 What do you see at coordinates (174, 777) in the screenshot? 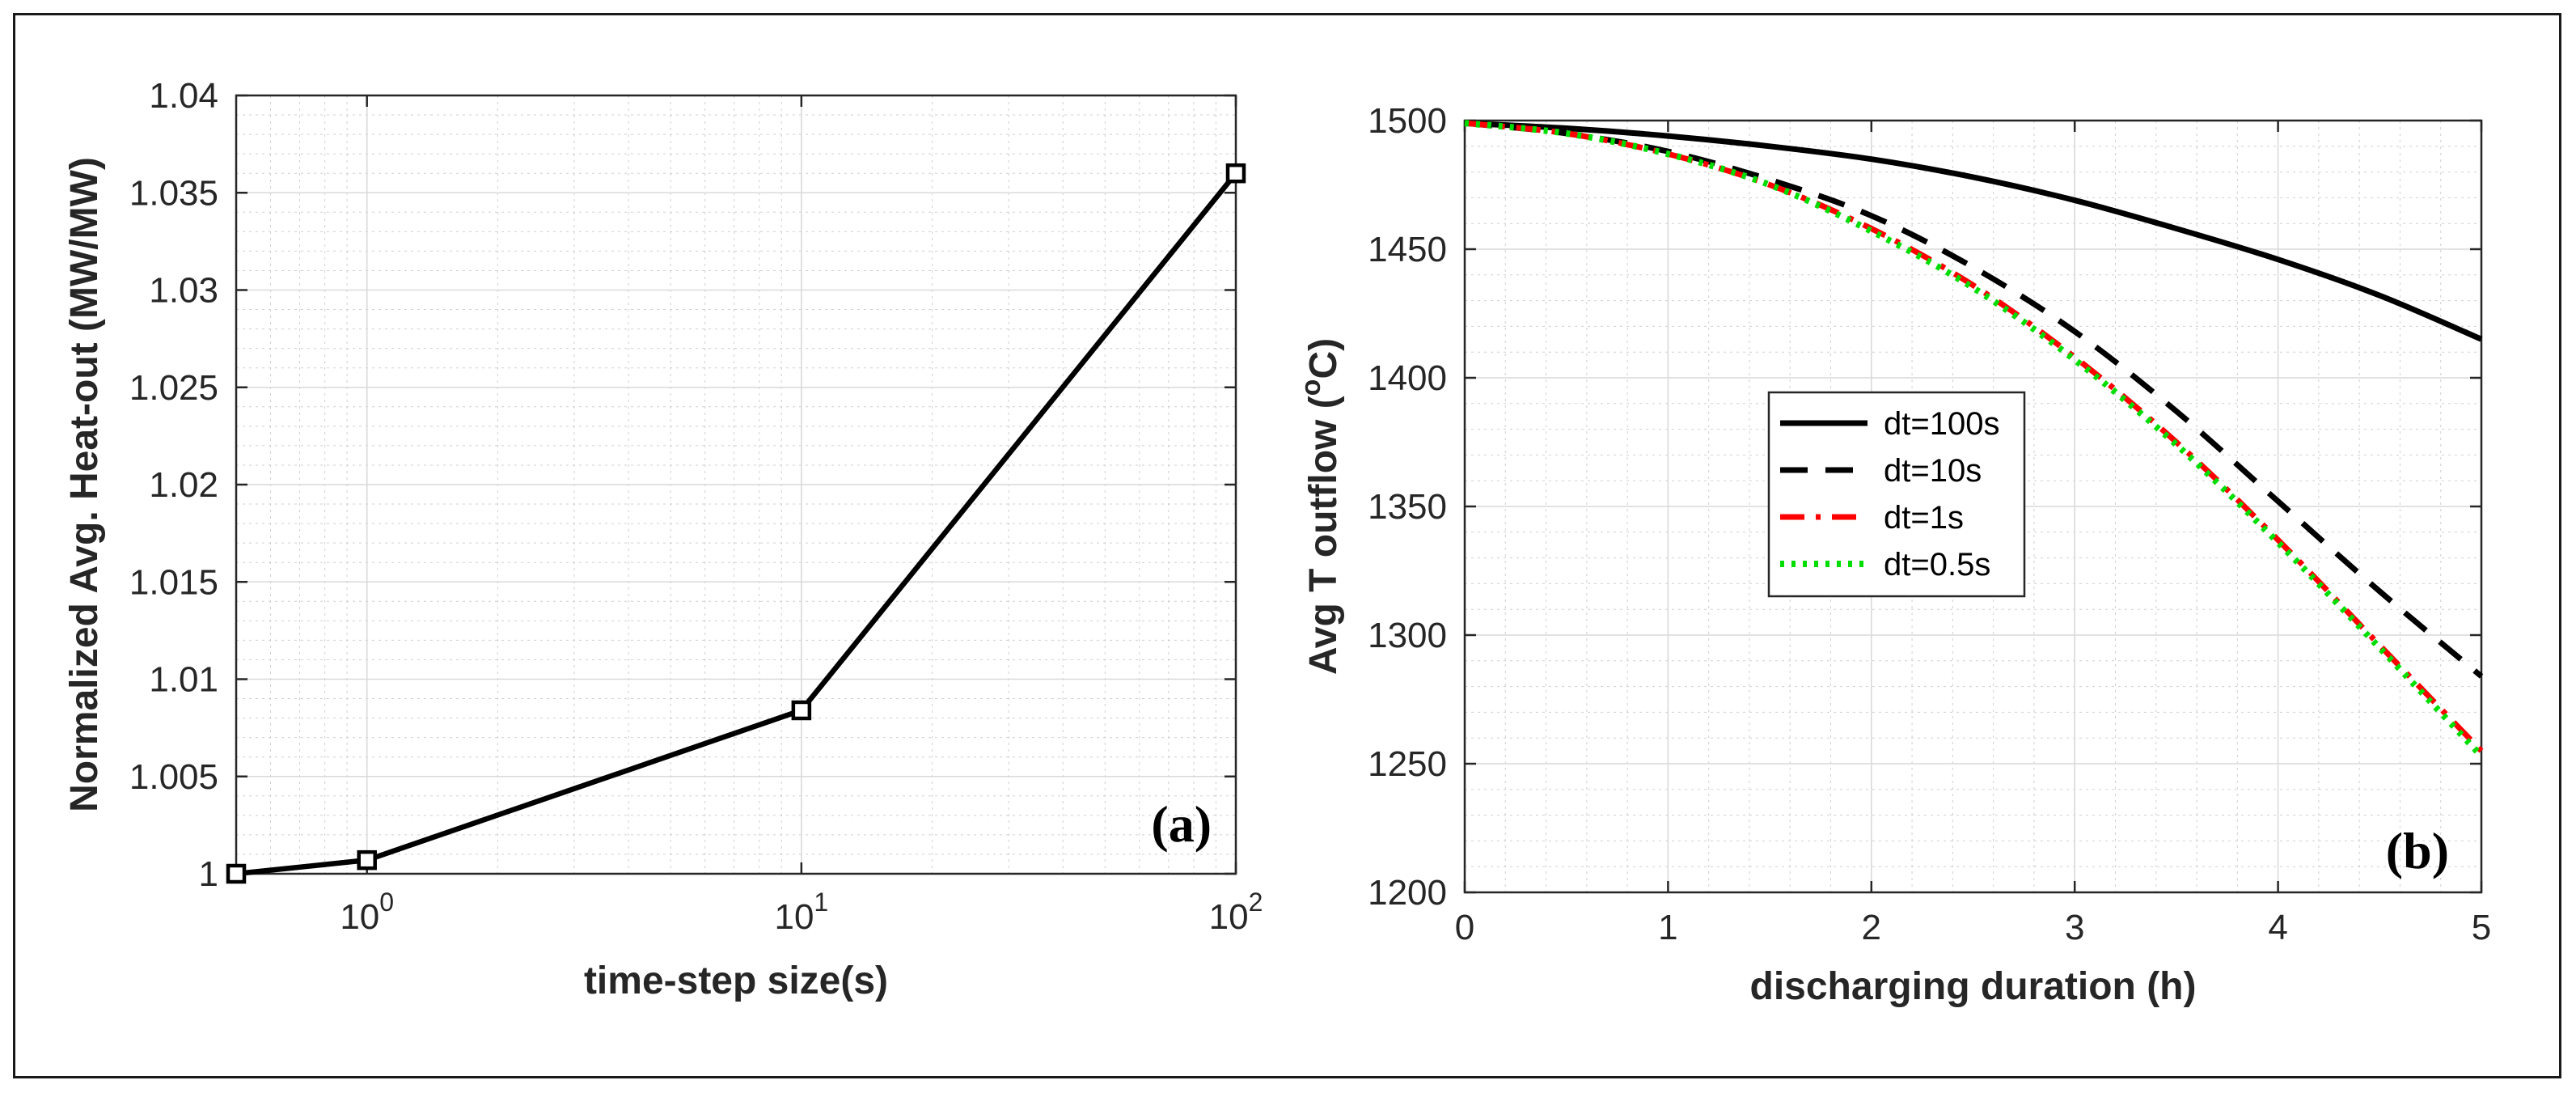
I see `y-tick-label-a-1: 1.005` at bounding box center [174, 777].